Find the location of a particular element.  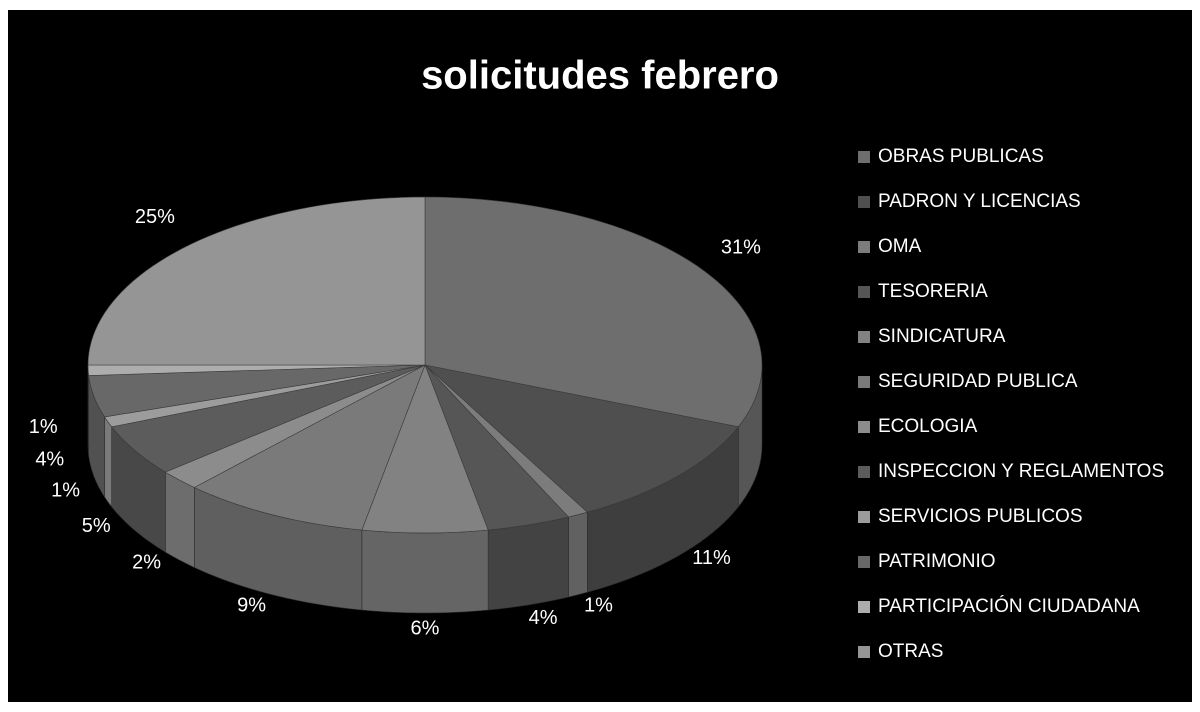

legend-label: TESORERIA is located at coordinates (933, 291).